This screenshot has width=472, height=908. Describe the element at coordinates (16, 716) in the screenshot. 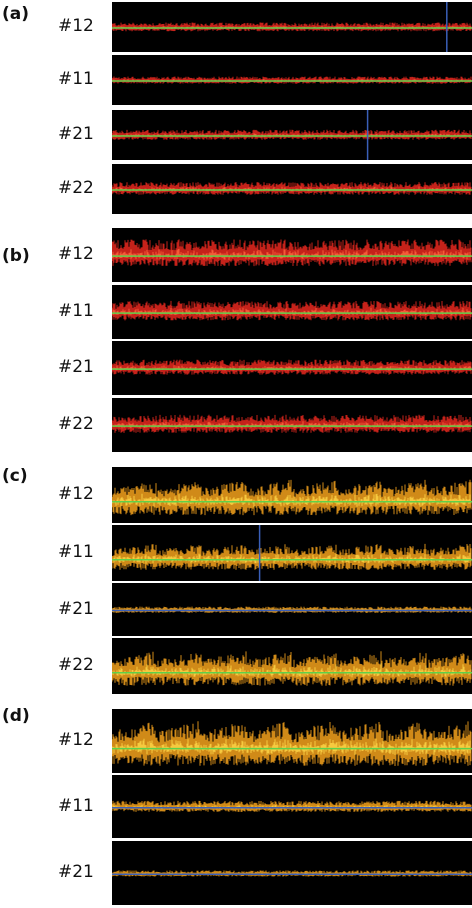

I see `panel-label: (d)` at that location.